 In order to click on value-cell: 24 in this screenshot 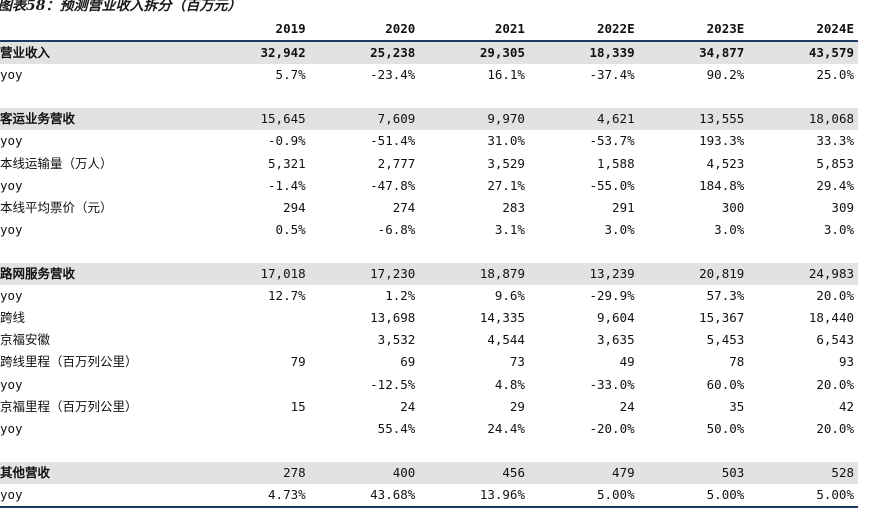, I will do `click(408, 406)`.